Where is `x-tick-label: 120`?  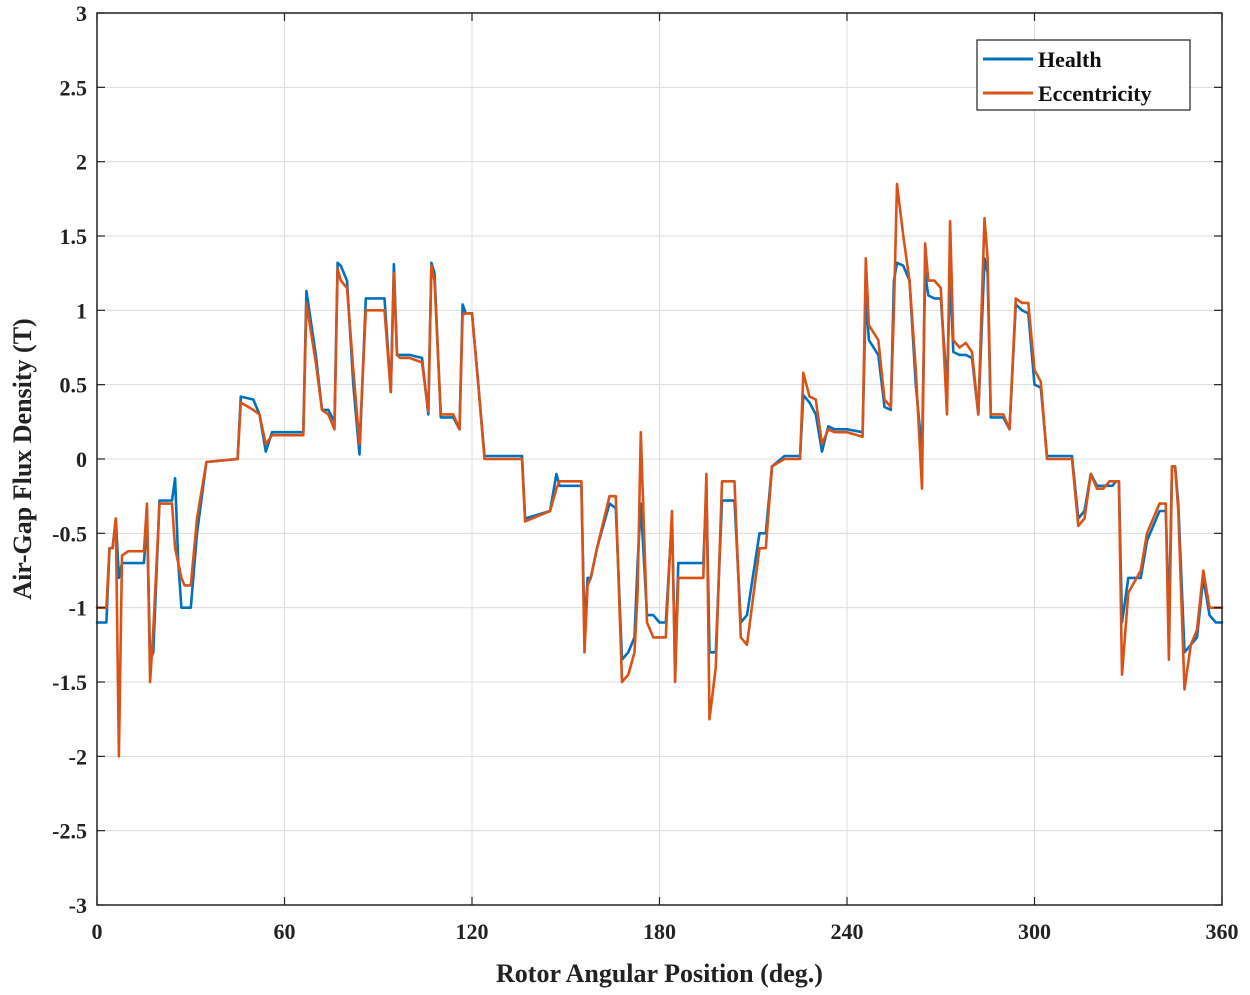
x-tick-label: 120 is located at coordinates (472, 931).